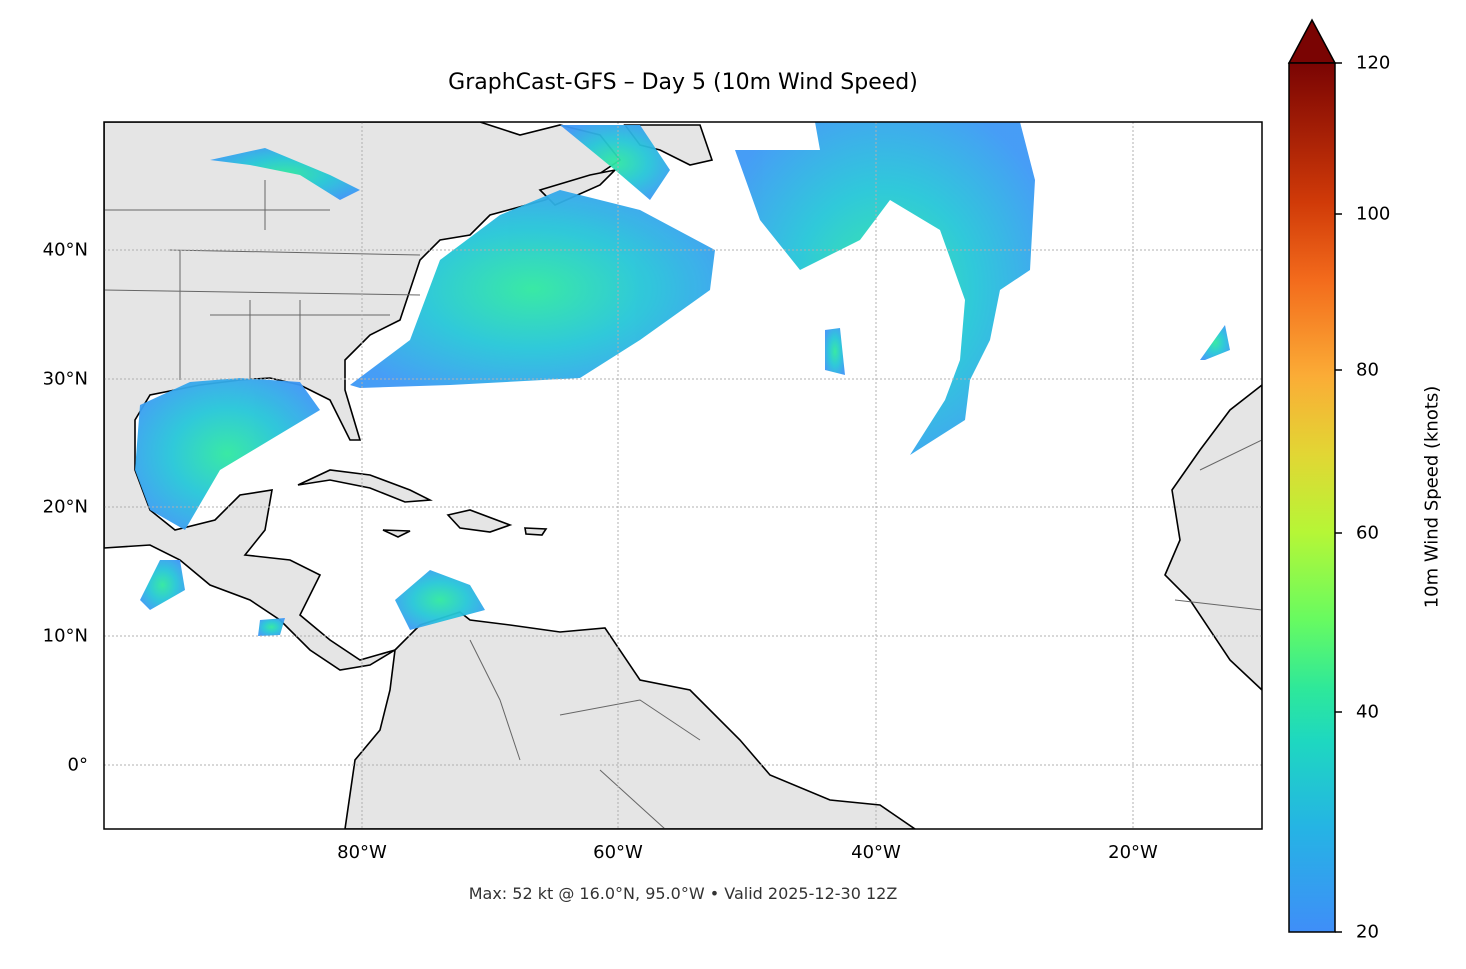  I want to click on x-tick-label: 80°W, so click(362, 852).